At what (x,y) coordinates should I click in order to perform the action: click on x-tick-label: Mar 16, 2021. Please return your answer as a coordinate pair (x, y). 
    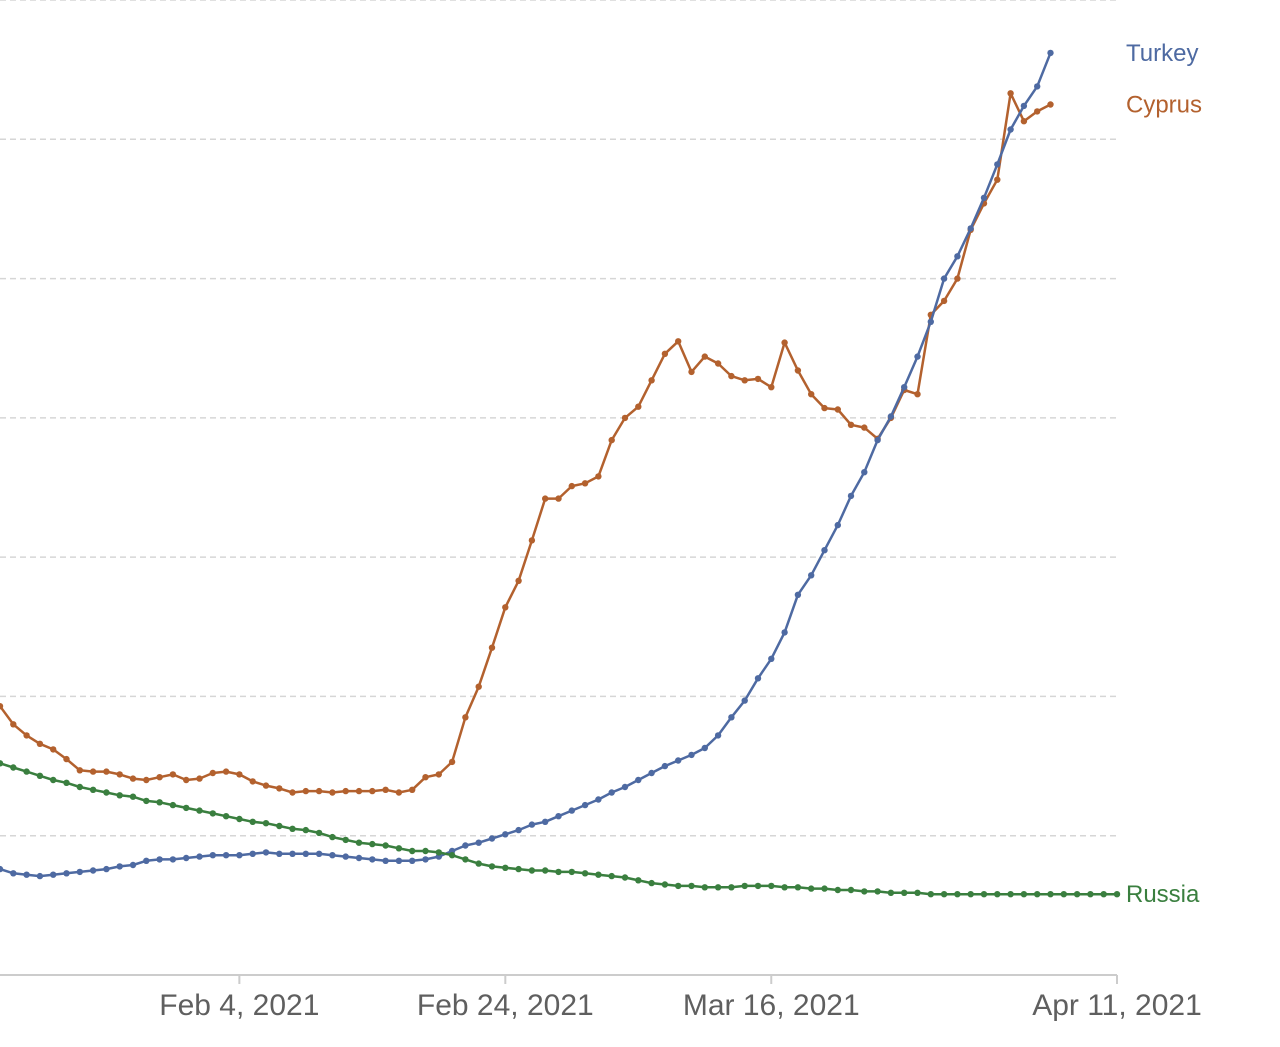
    Looking at the image, I should click on (771, 1005).